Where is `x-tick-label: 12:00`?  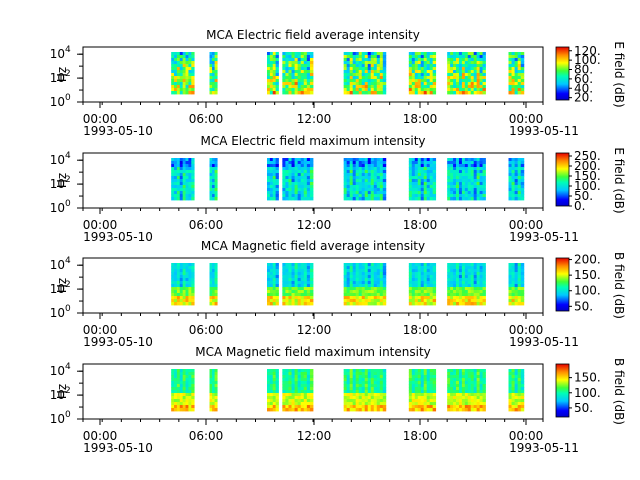
x-tick-label: 12:00 is located at coordinates (314, 330).